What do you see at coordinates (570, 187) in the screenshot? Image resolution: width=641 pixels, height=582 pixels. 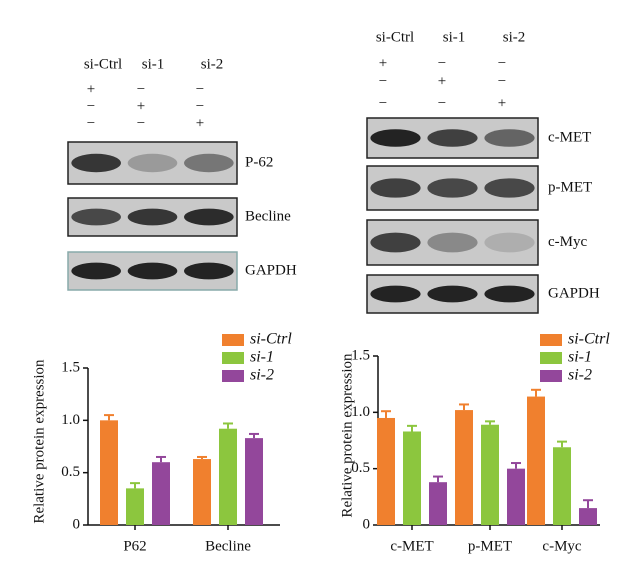 I see `band-label: p-MET` at bounding box center [570, 187].